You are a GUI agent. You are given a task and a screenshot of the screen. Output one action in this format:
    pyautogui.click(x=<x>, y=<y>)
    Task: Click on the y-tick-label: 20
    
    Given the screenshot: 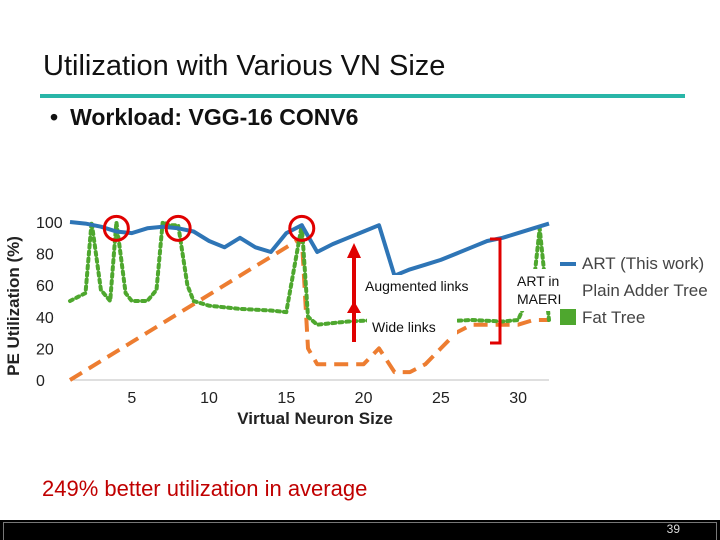 What is the action you would take?
    pyautogui.click(x=45, y=349)
    